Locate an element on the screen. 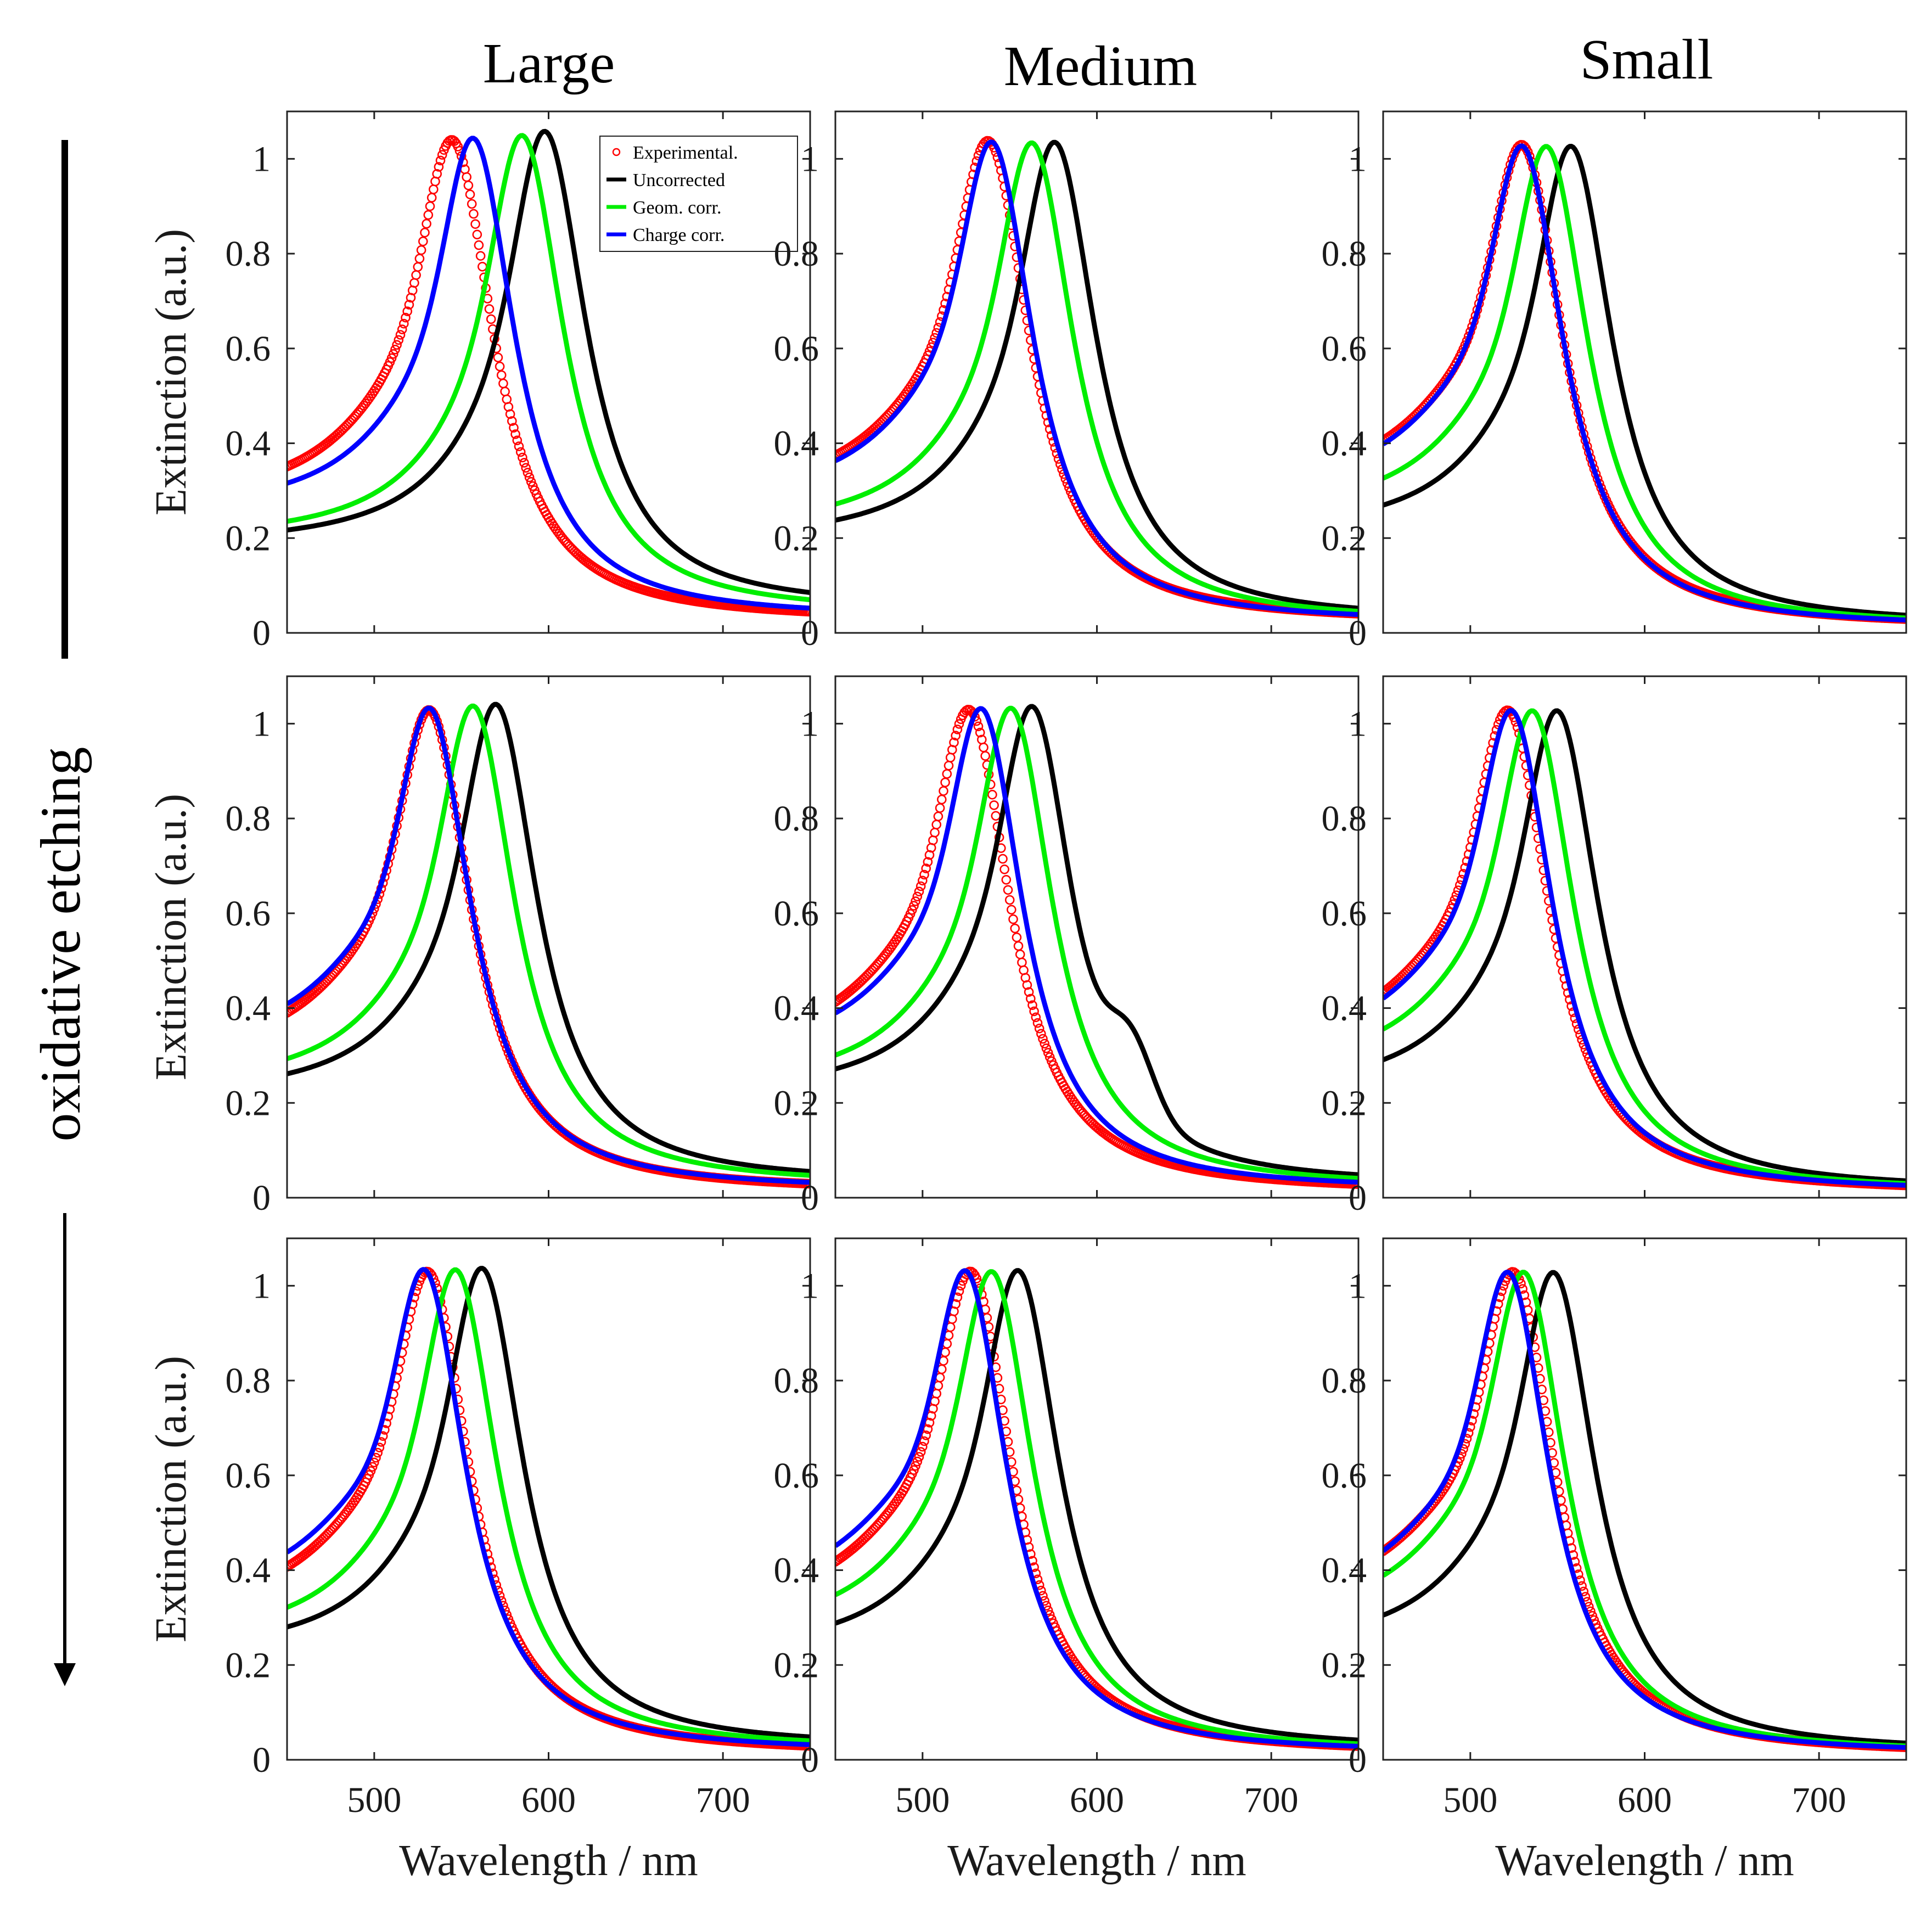 The width and height of the screenshot is (1932, 1908). y-axis-title: Extinction (a.u.) is located at coordinates (171, 1499).